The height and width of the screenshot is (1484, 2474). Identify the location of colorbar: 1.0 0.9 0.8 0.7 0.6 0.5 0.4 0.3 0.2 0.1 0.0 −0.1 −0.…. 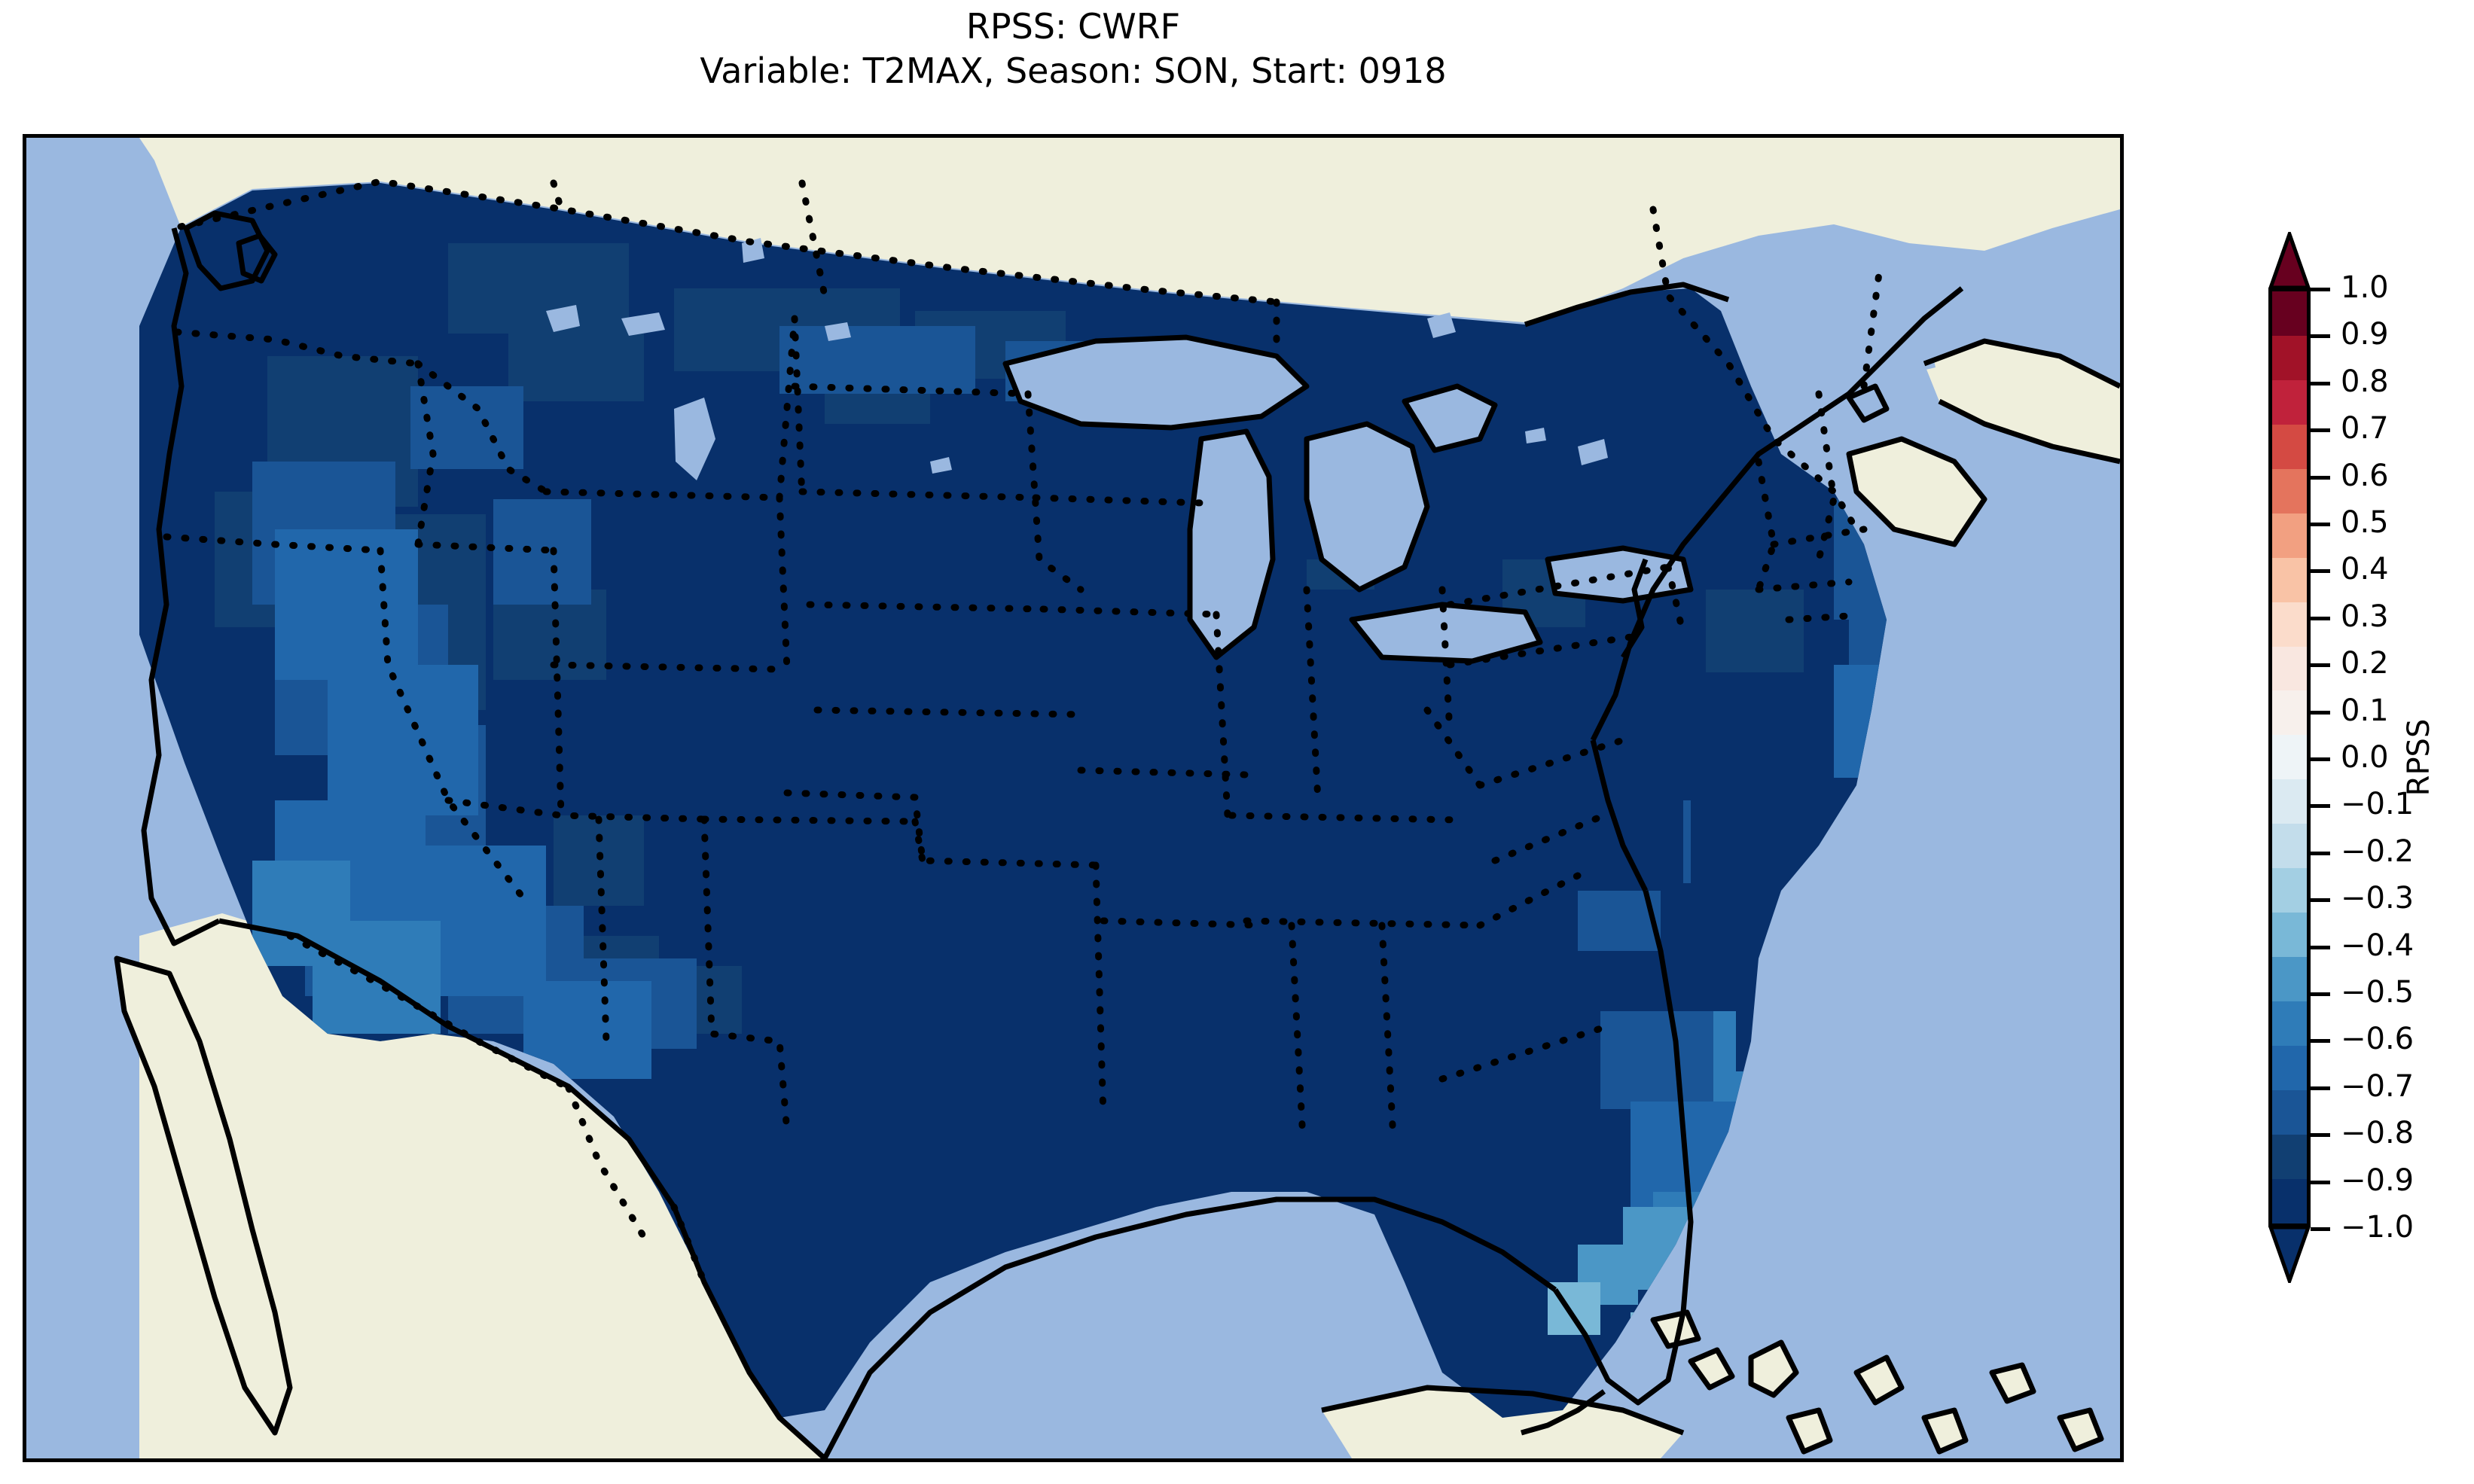
(2341, 757).